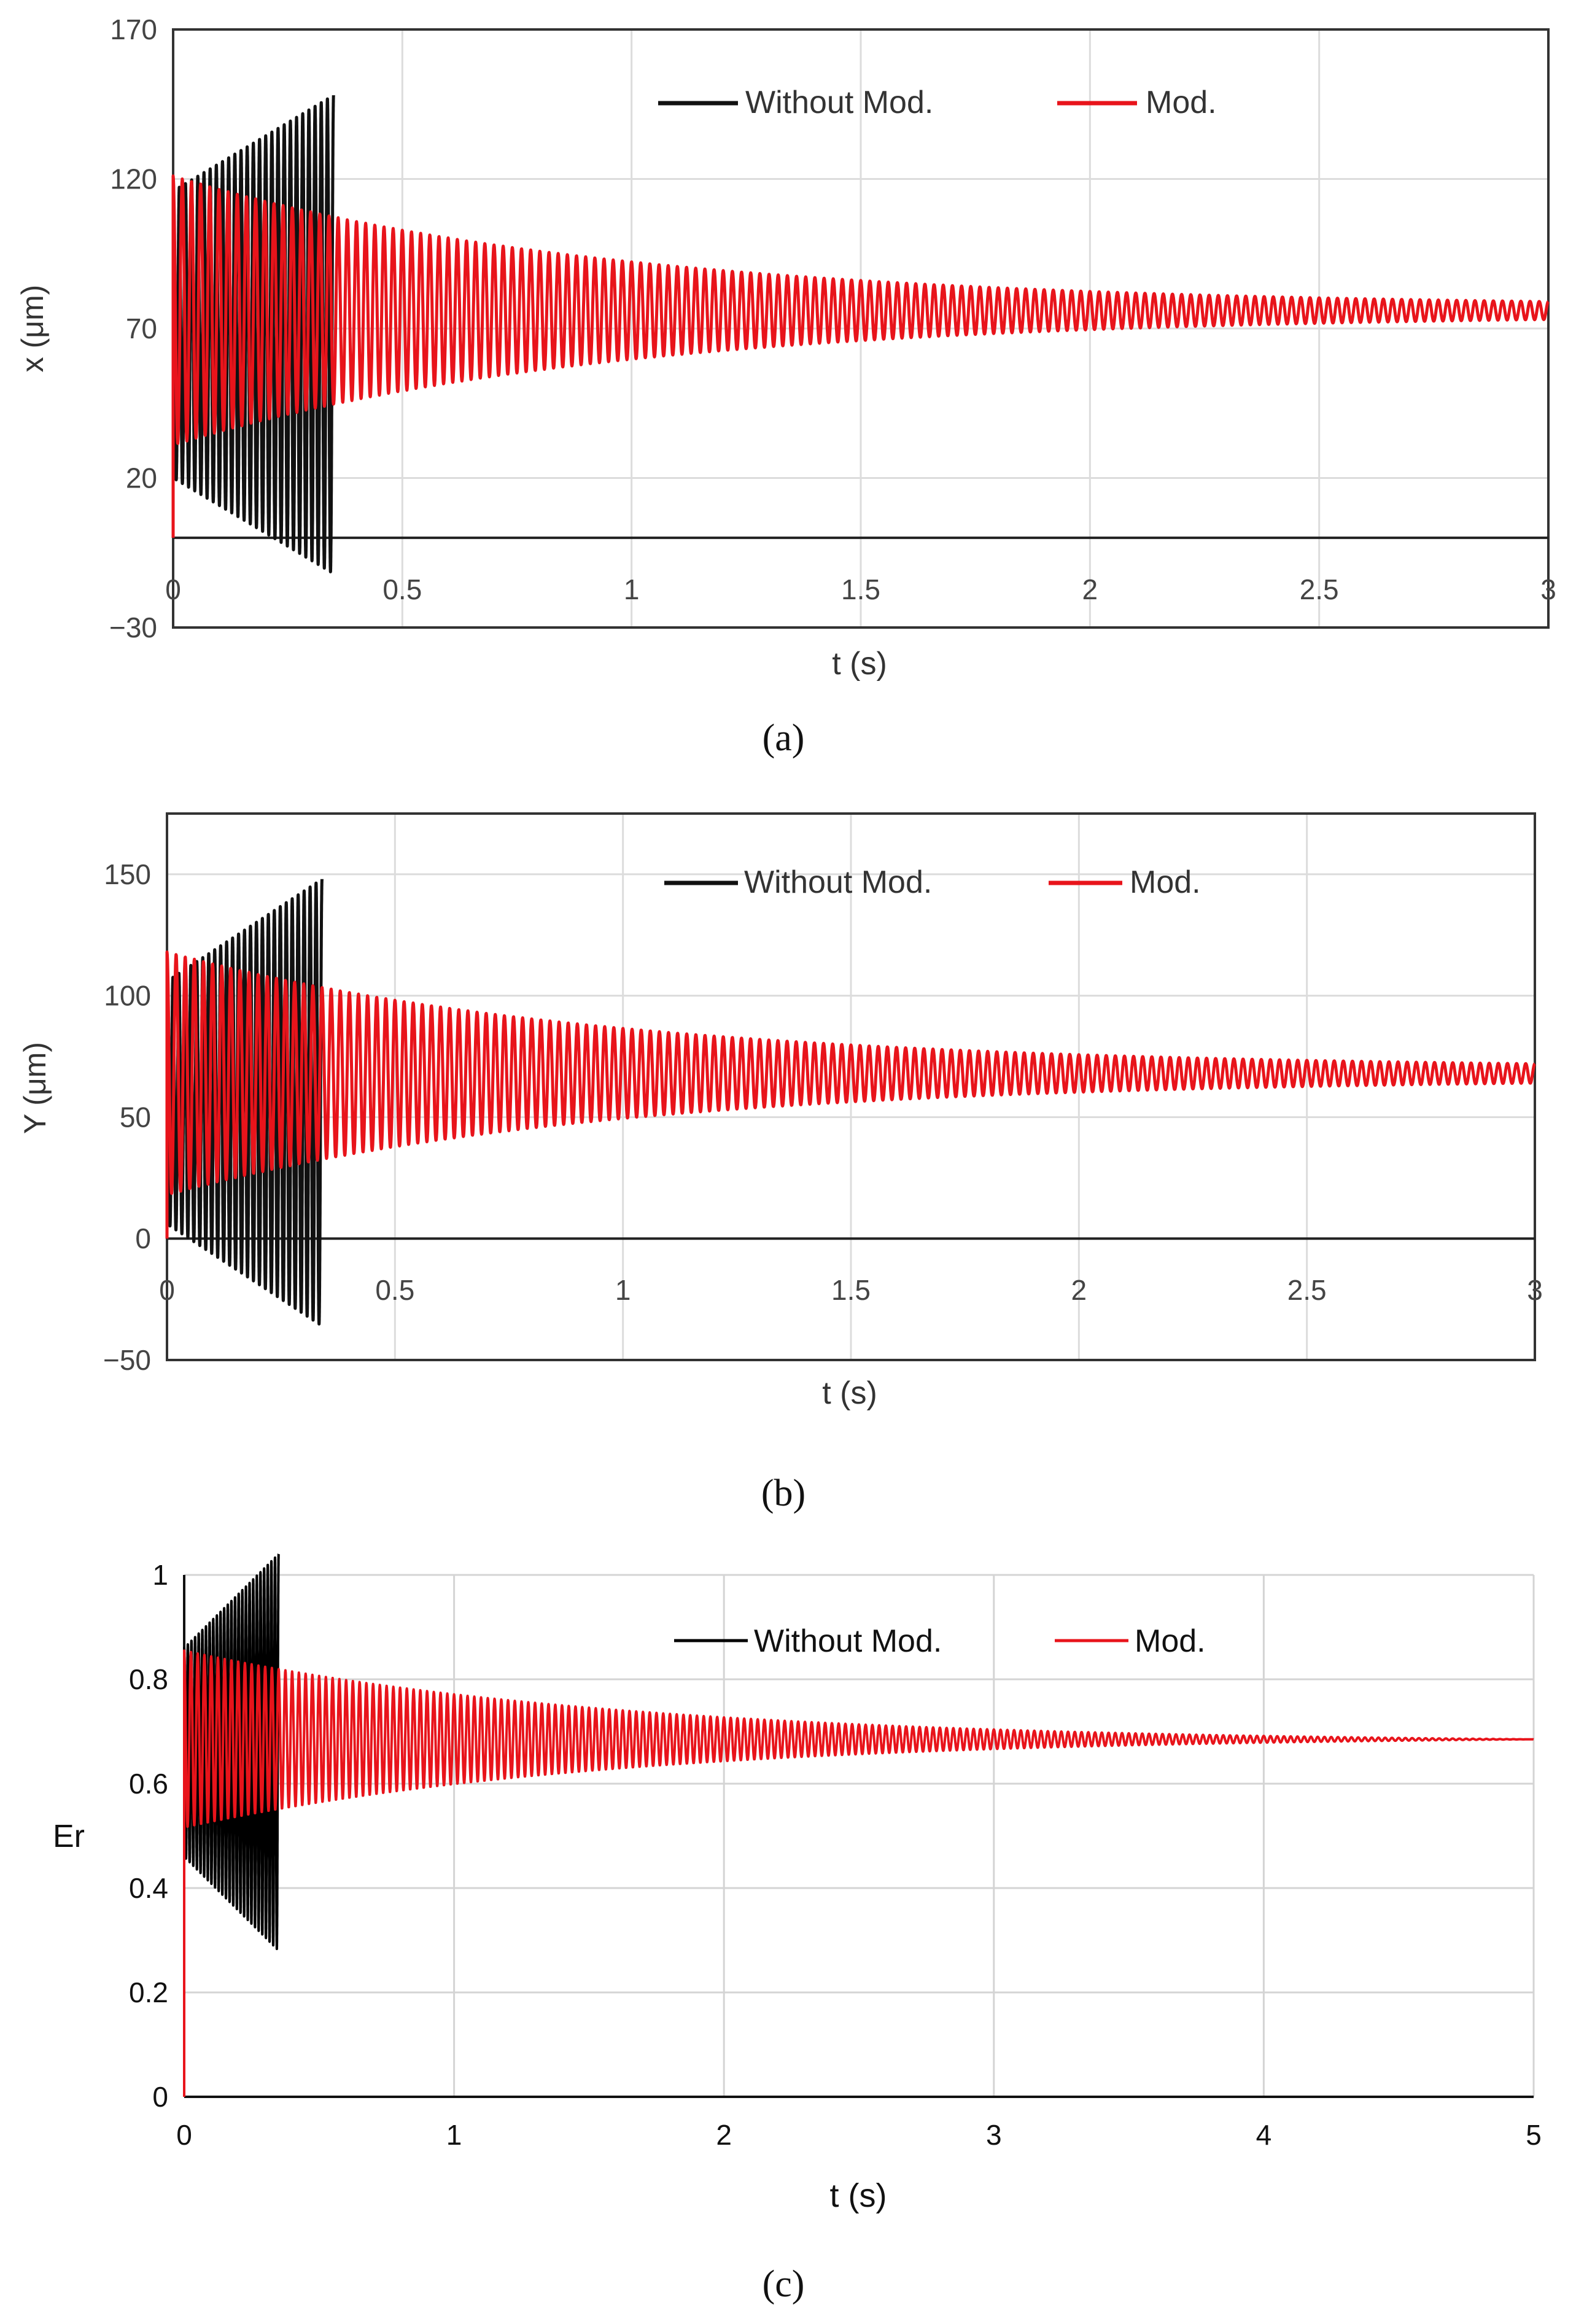 Image resolution: width=1576 pixels, height=2324 pixels. I want to click on y-ticks-c: 0 0.2 0.4 0.6 0.8 1, so click(148, 1836).